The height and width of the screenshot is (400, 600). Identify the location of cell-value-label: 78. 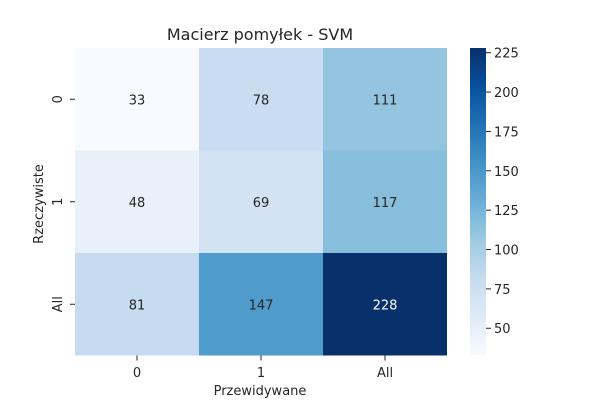
(261, 100).